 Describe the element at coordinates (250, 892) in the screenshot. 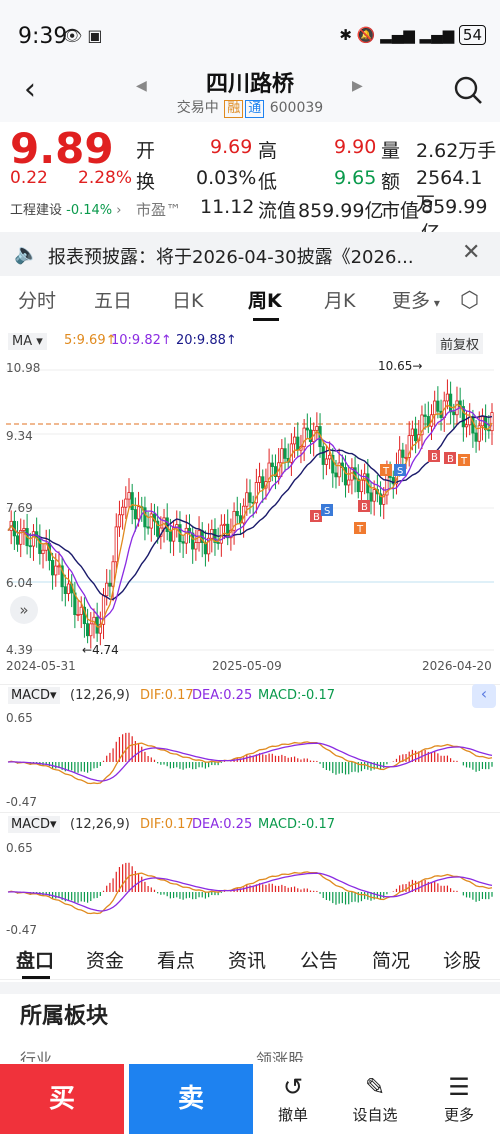

I see `dea-line` at that location.